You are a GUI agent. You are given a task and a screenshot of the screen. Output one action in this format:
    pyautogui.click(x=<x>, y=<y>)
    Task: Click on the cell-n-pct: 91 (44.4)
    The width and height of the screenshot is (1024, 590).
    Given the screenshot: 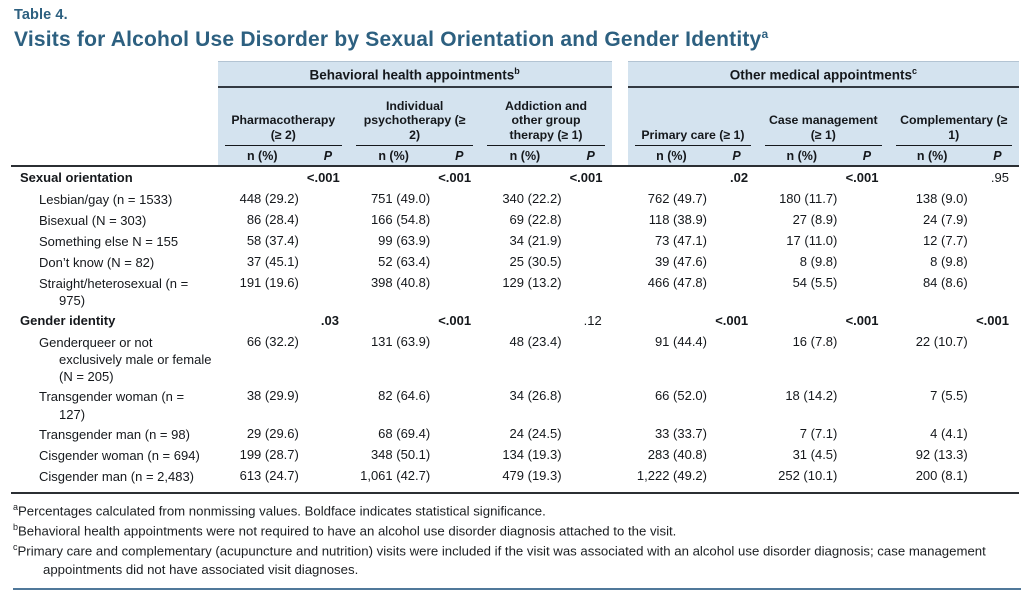 What is the action you would take?
    pyautogui.click(x=680, y=341)
    